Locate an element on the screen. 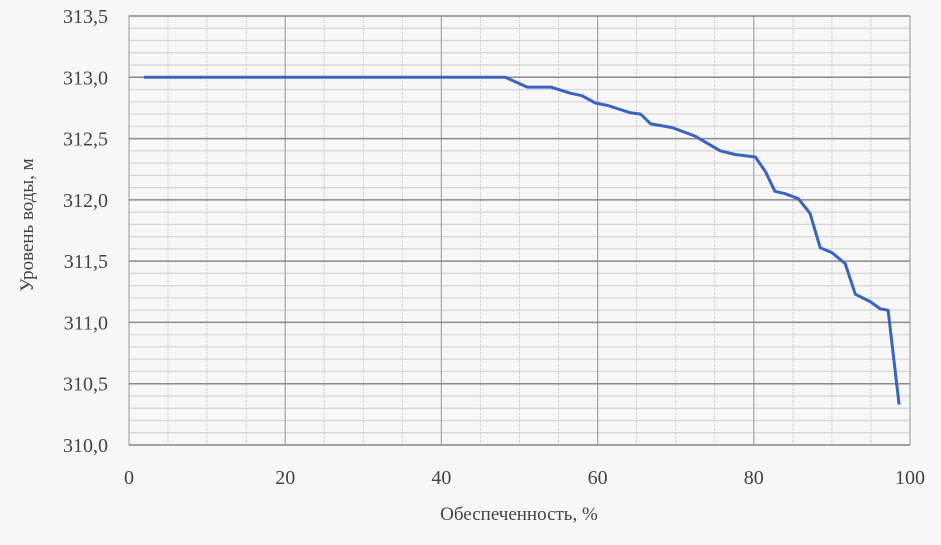 This screenshot has height=545, width=941. y-tick-label: 313,5 is located at coordinates (85, 17).